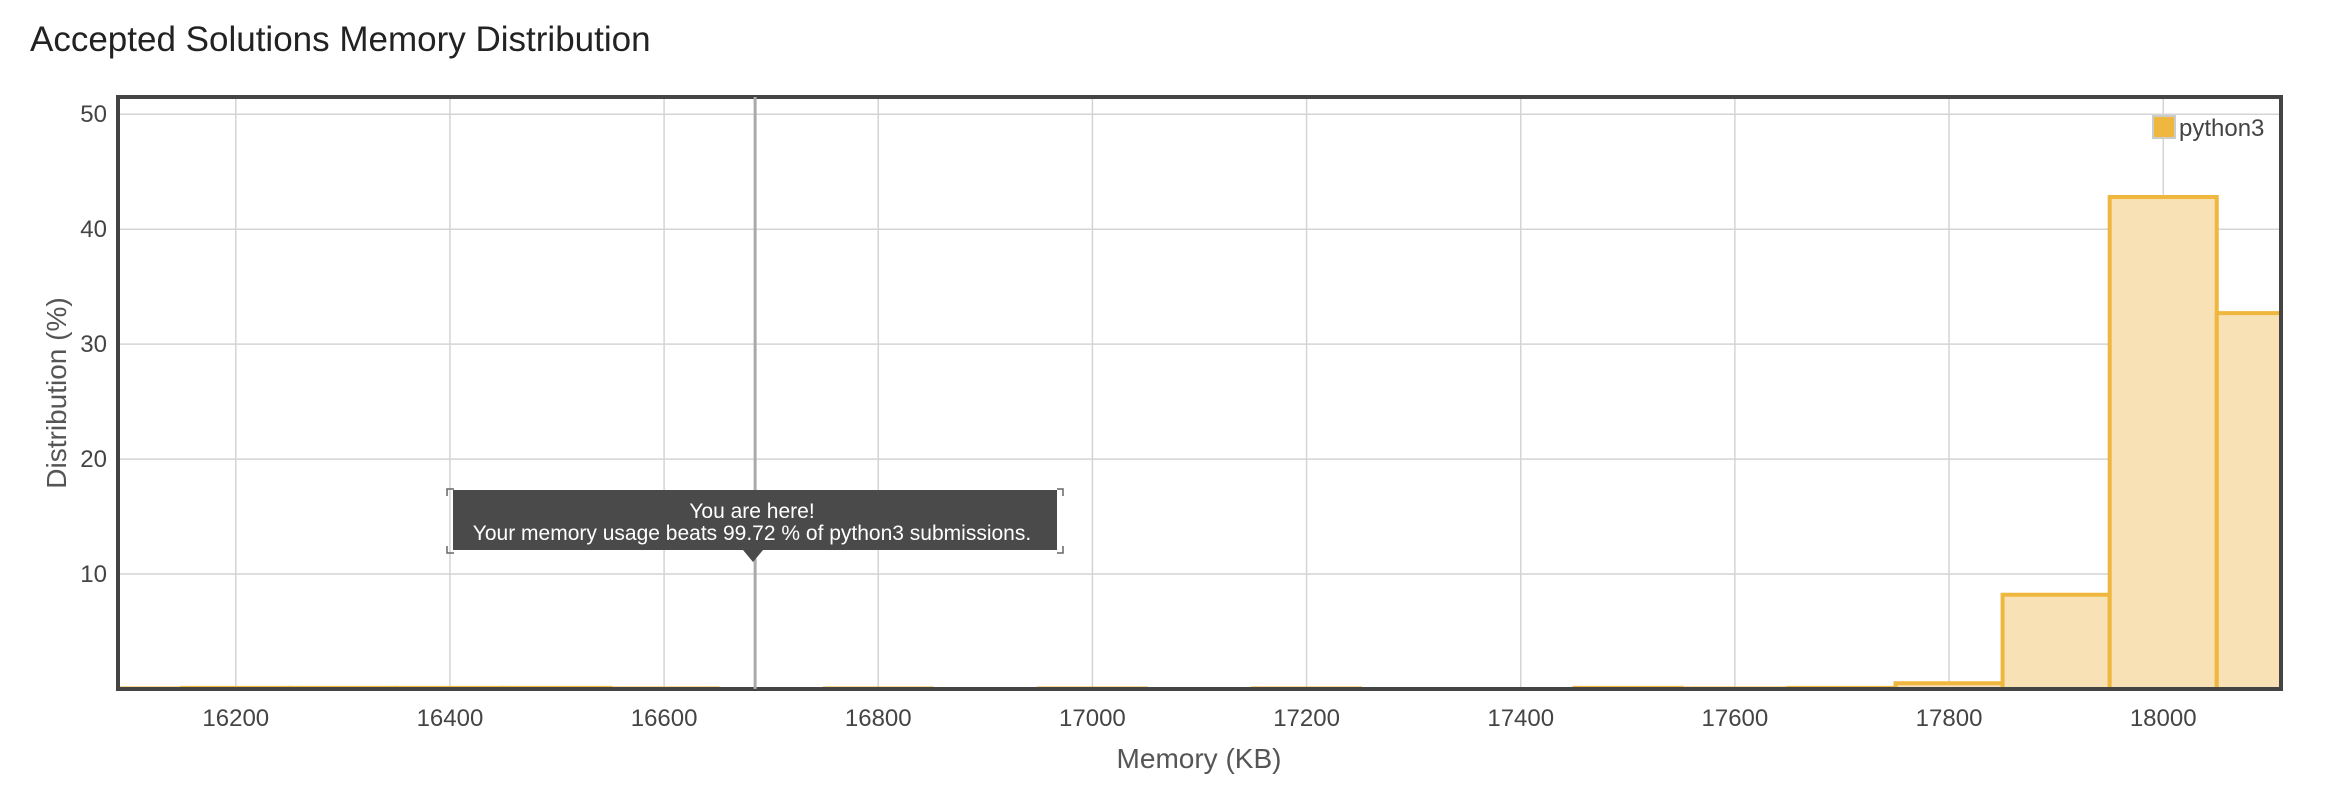 The image size is (2328, 796). What do you see at coordinates (56, 392) in the screenshot?
I see `y-axis-label: Distribution (%)` at bounding box center [56, 392].